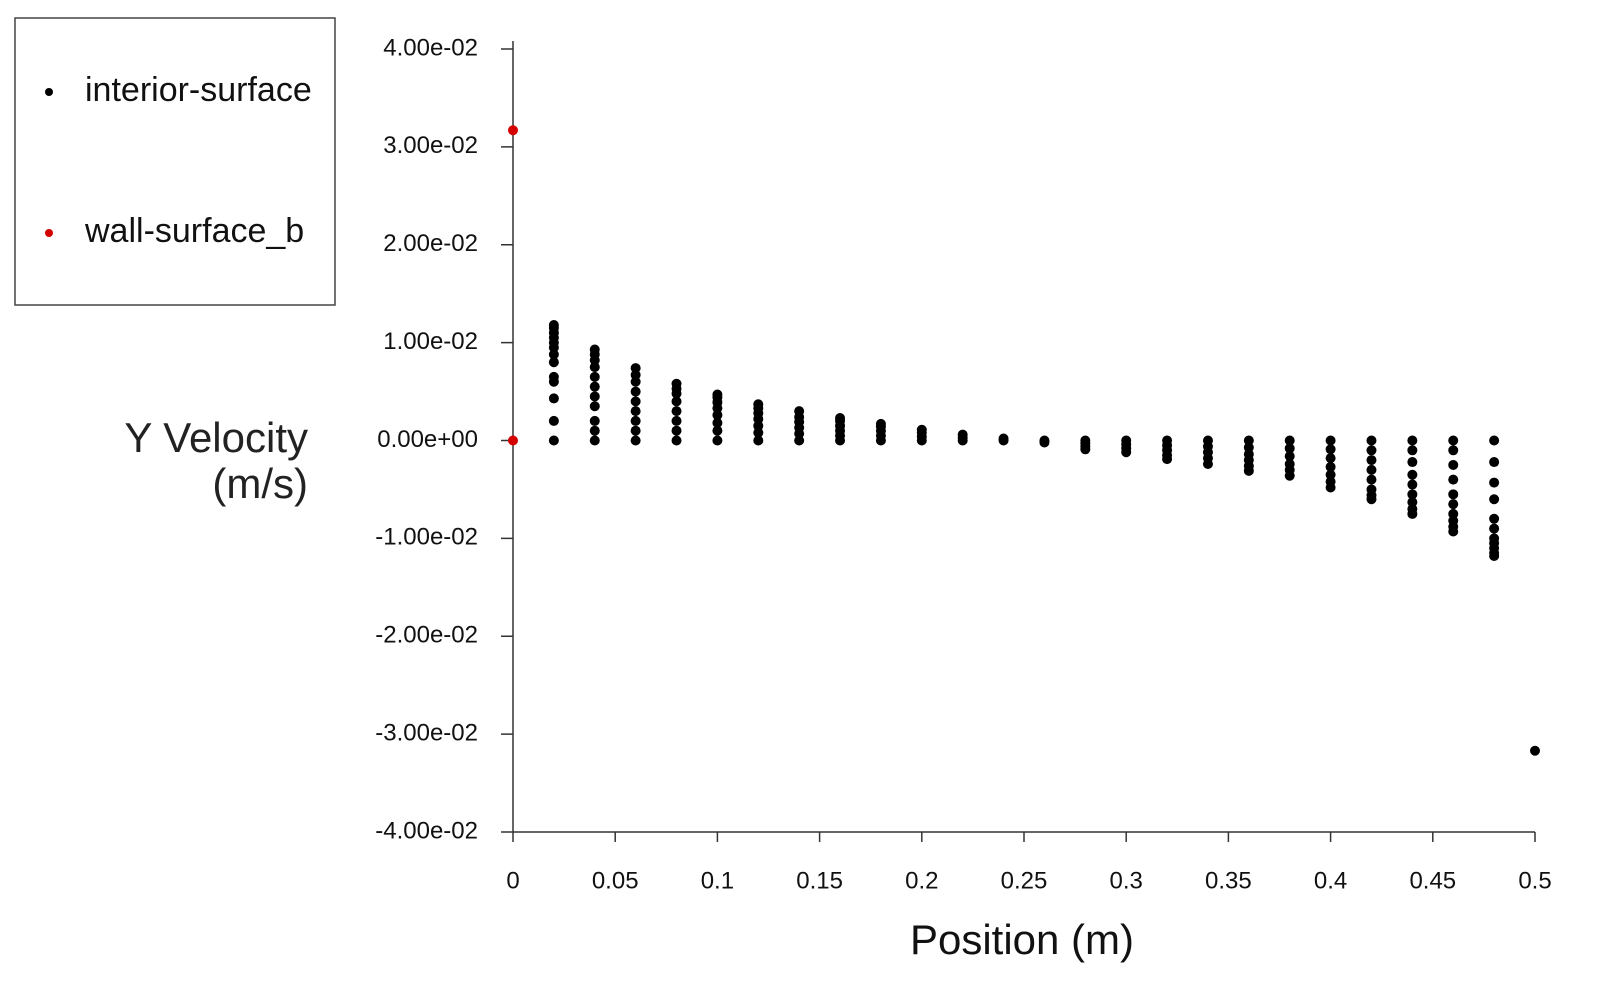 This screenshot has width=1600, height=1008. I want to click on legend: interior-surface wall-surface_b, so click(178, 160).